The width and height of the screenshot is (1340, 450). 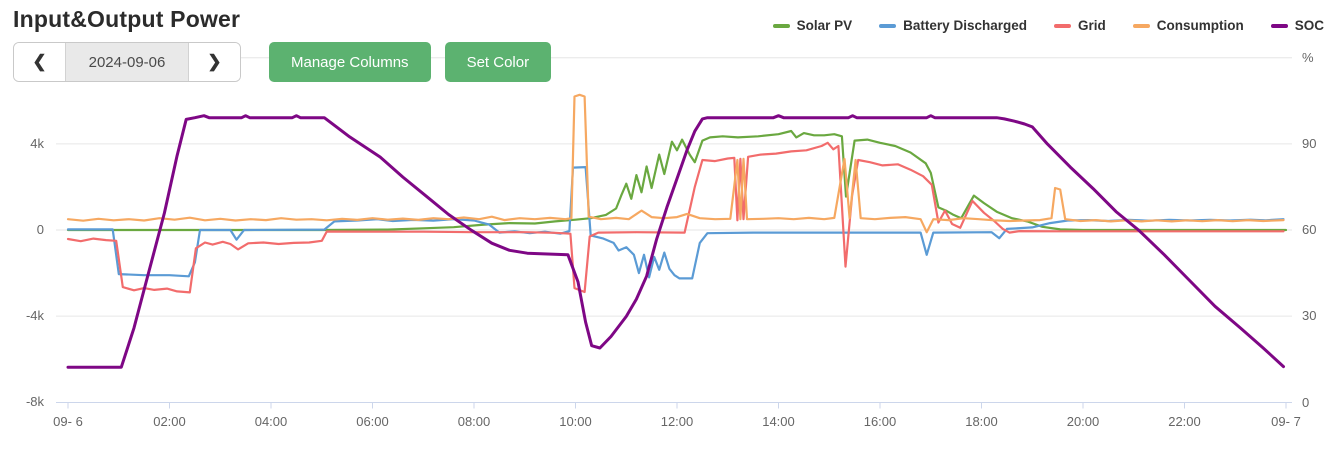 What do you see at coordinates (498, 62) in the screenshot?
I see `set-color-button: Set Color` at bounding box center [498, 62].